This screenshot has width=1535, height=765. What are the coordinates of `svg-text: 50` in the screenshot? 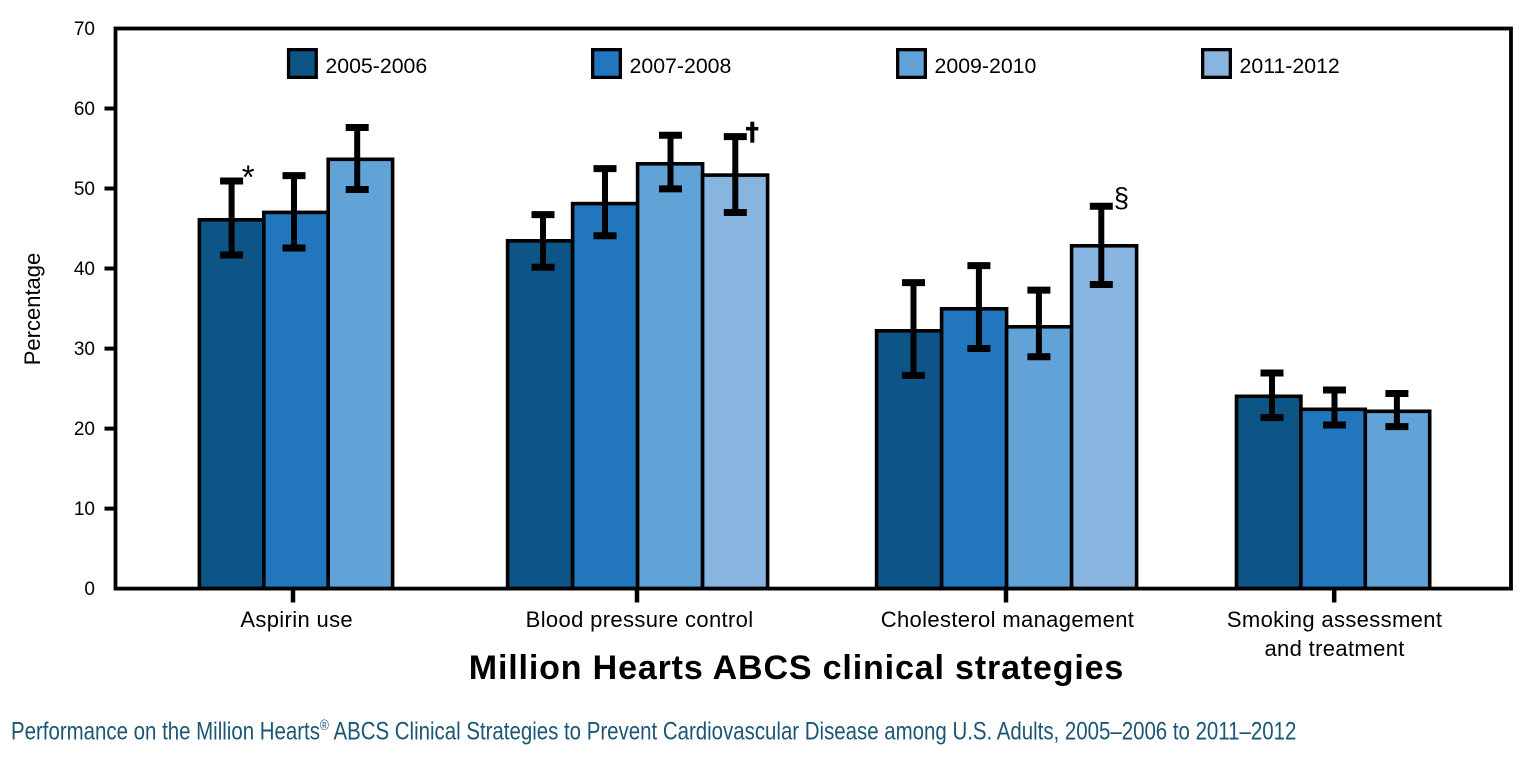 It's located at (84, 189).